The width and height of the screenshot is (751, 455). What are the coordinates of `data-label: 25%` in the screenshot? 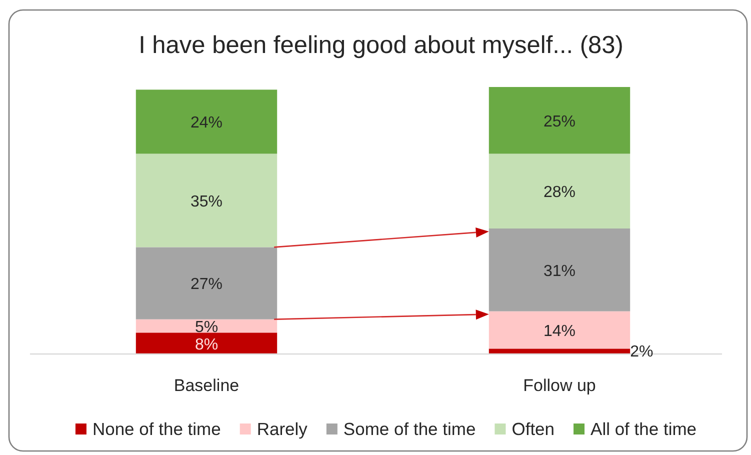 It's located at (559, 121).